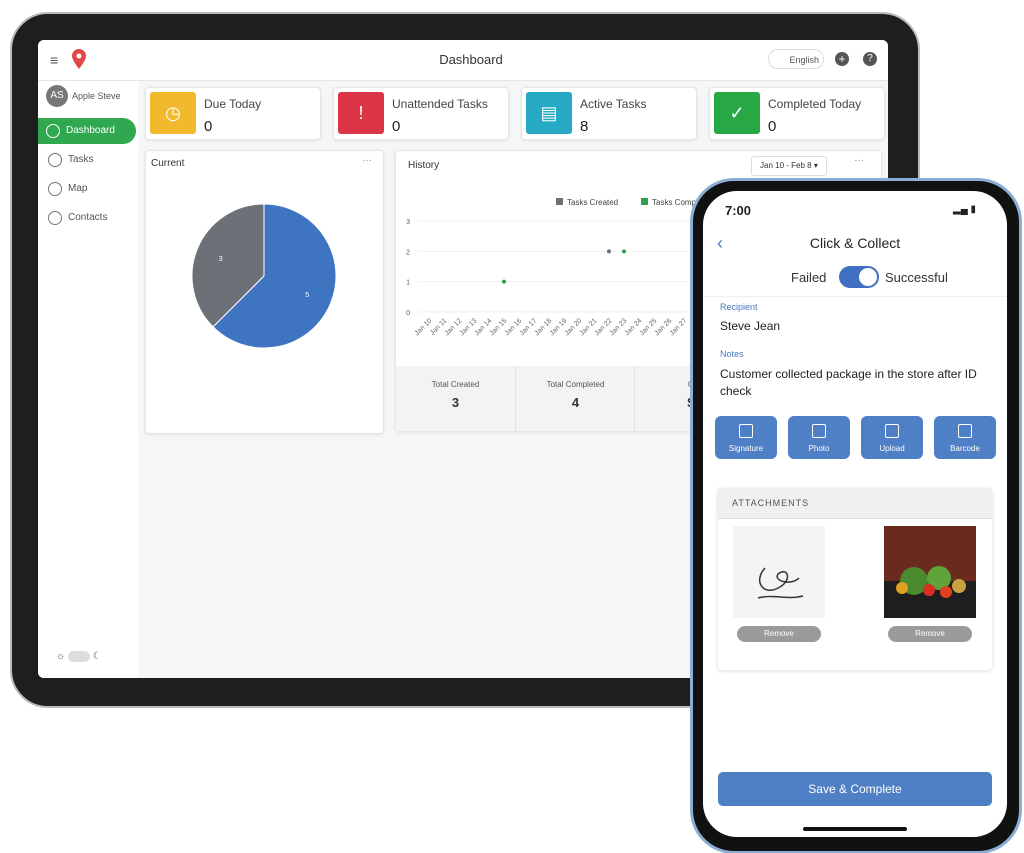 This screenshot has height=853, width=1024. What do you see at coordinates (307, 295) in the screenshot?
I see `slice-label: 5` at bounding box center [307, 295].